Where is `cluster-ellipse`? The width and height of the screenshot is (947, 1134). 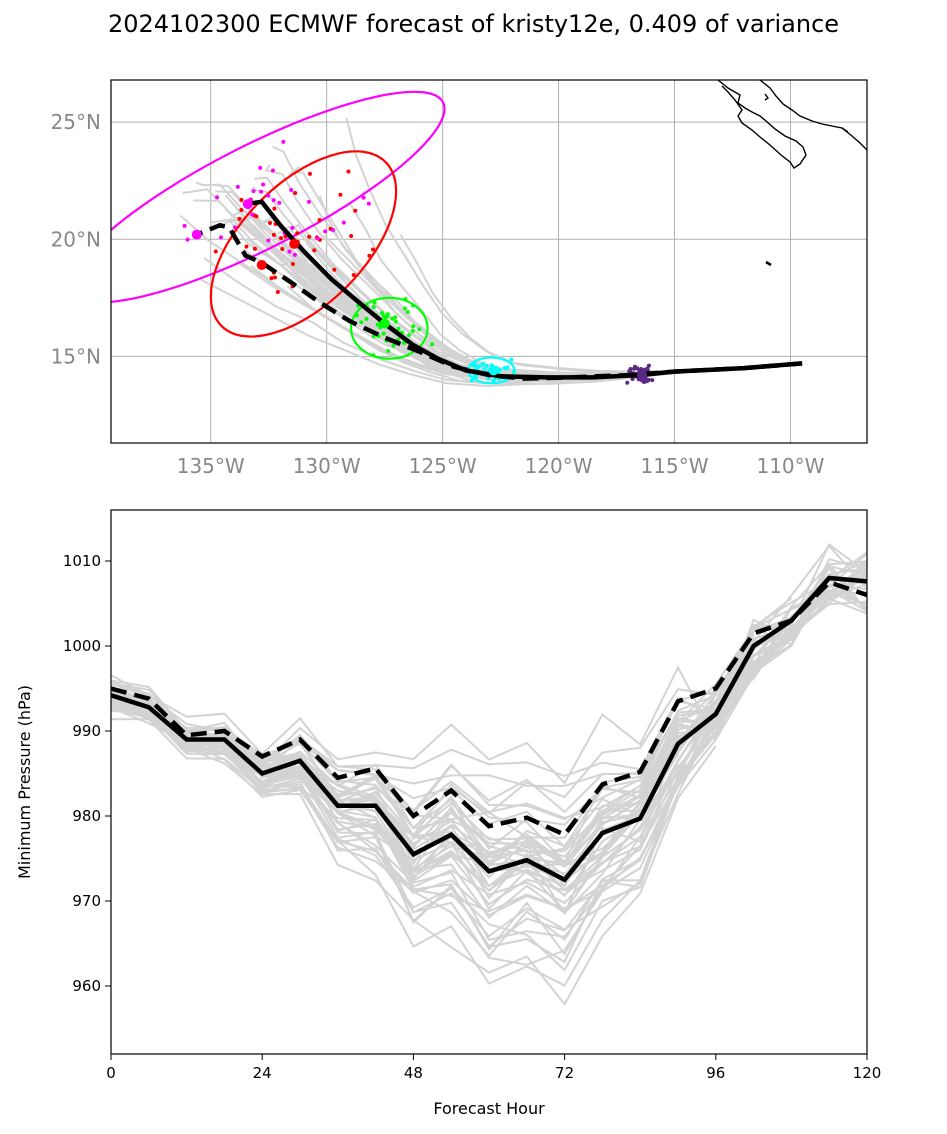
cluster-ellipse is located at coordinates (389, 328).